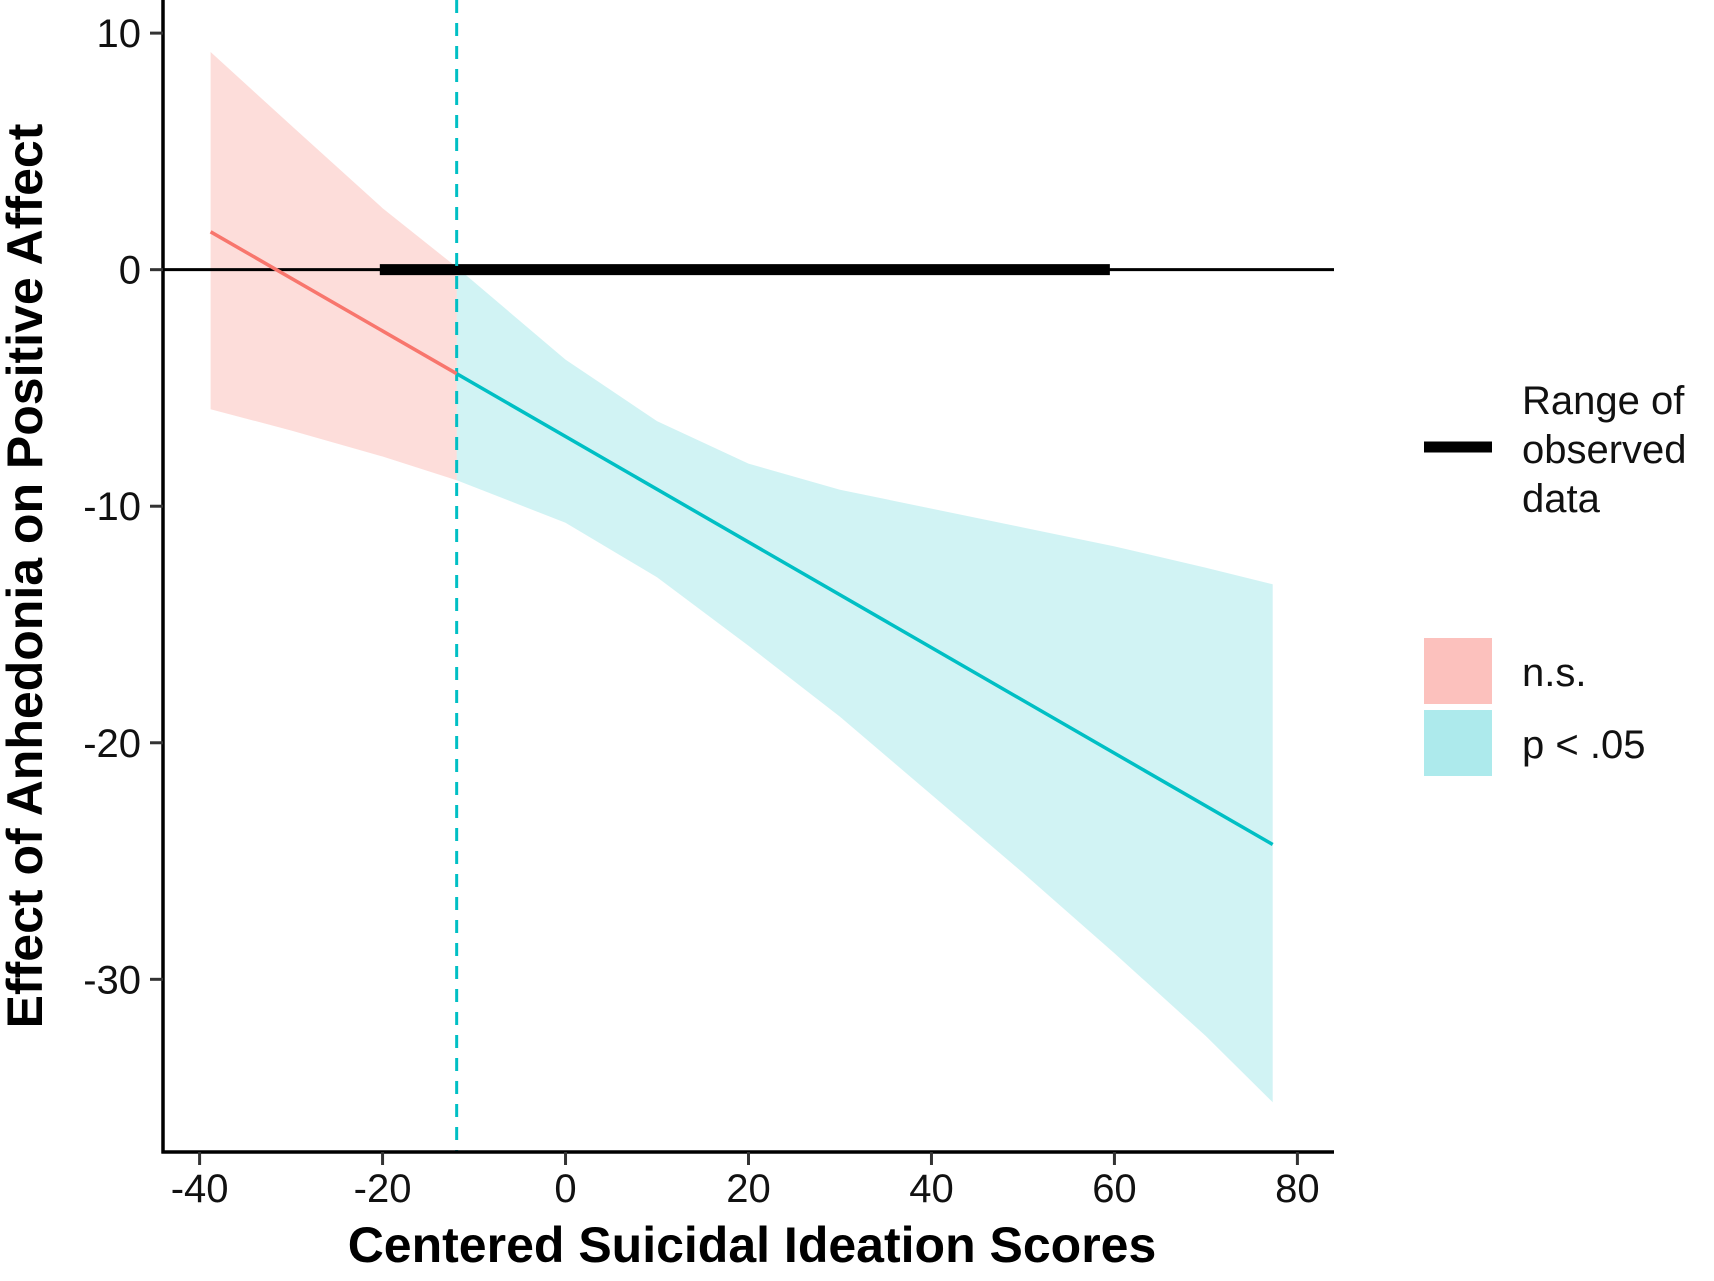 The height and width of the screenshot is (1281, 1714). I want to click on legend-observed-range-line-3: data, so click(1561, 499).